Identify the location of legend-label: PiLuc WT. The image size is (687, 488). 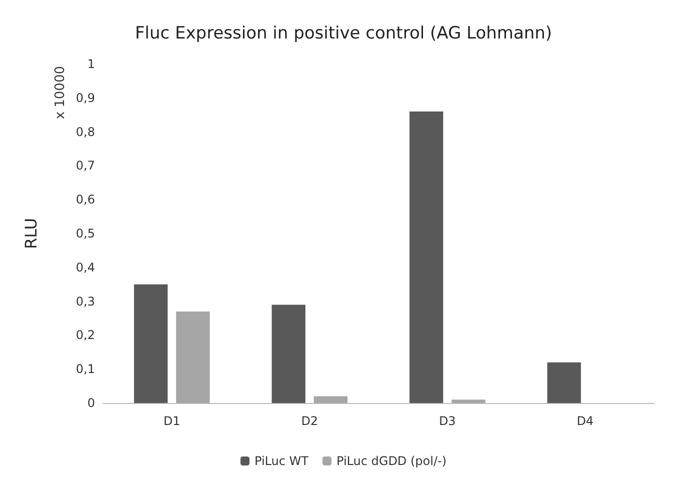
(282, 461).